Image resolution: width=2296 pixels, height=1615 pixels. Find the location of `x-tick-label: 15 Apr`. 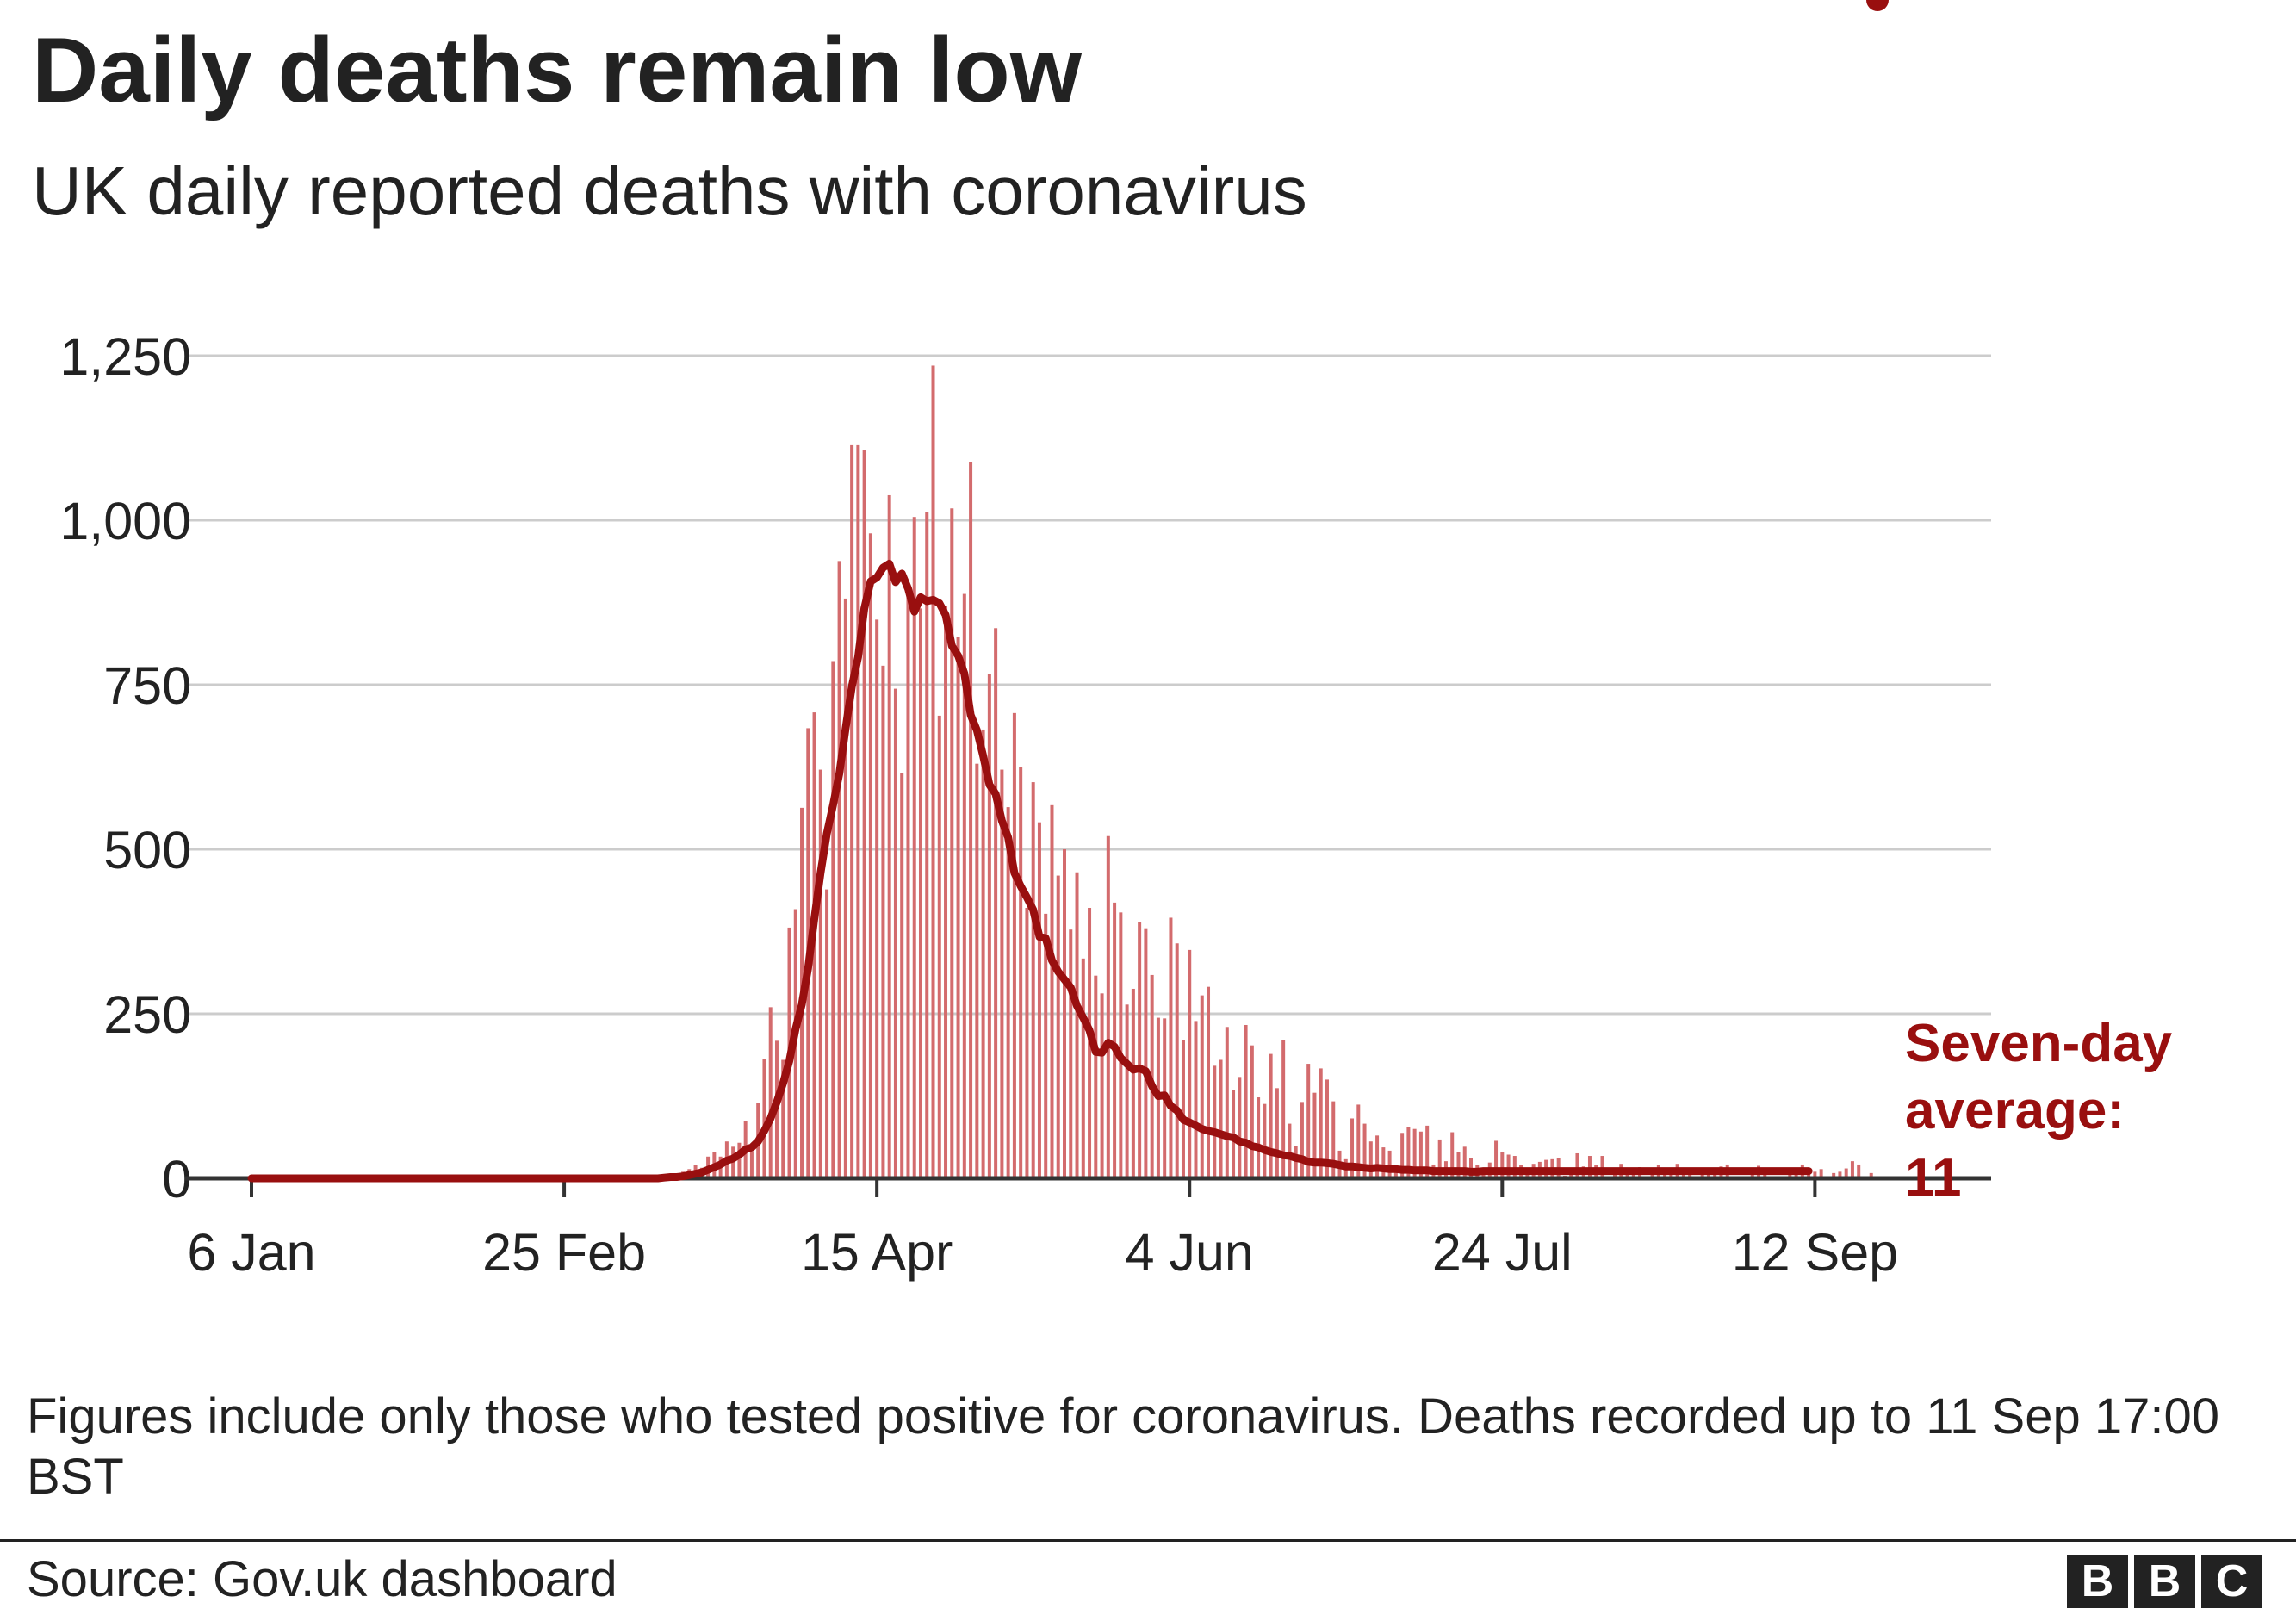

x-tick-label: 15 Apr is located at coordinates (877, 1252).